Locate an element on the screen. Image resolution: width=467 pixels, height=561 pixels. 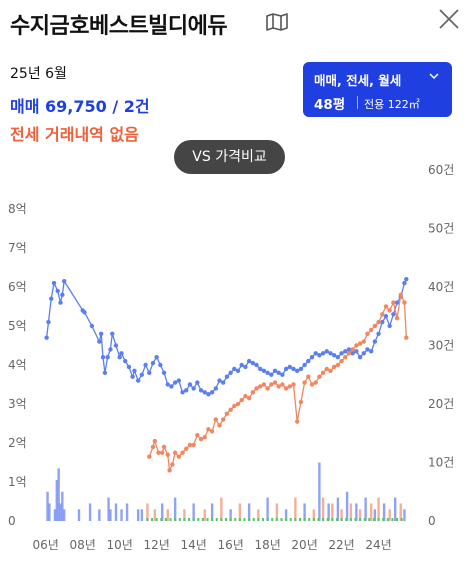
x-tick-label: 14년 is located at coordinates (193, 545).